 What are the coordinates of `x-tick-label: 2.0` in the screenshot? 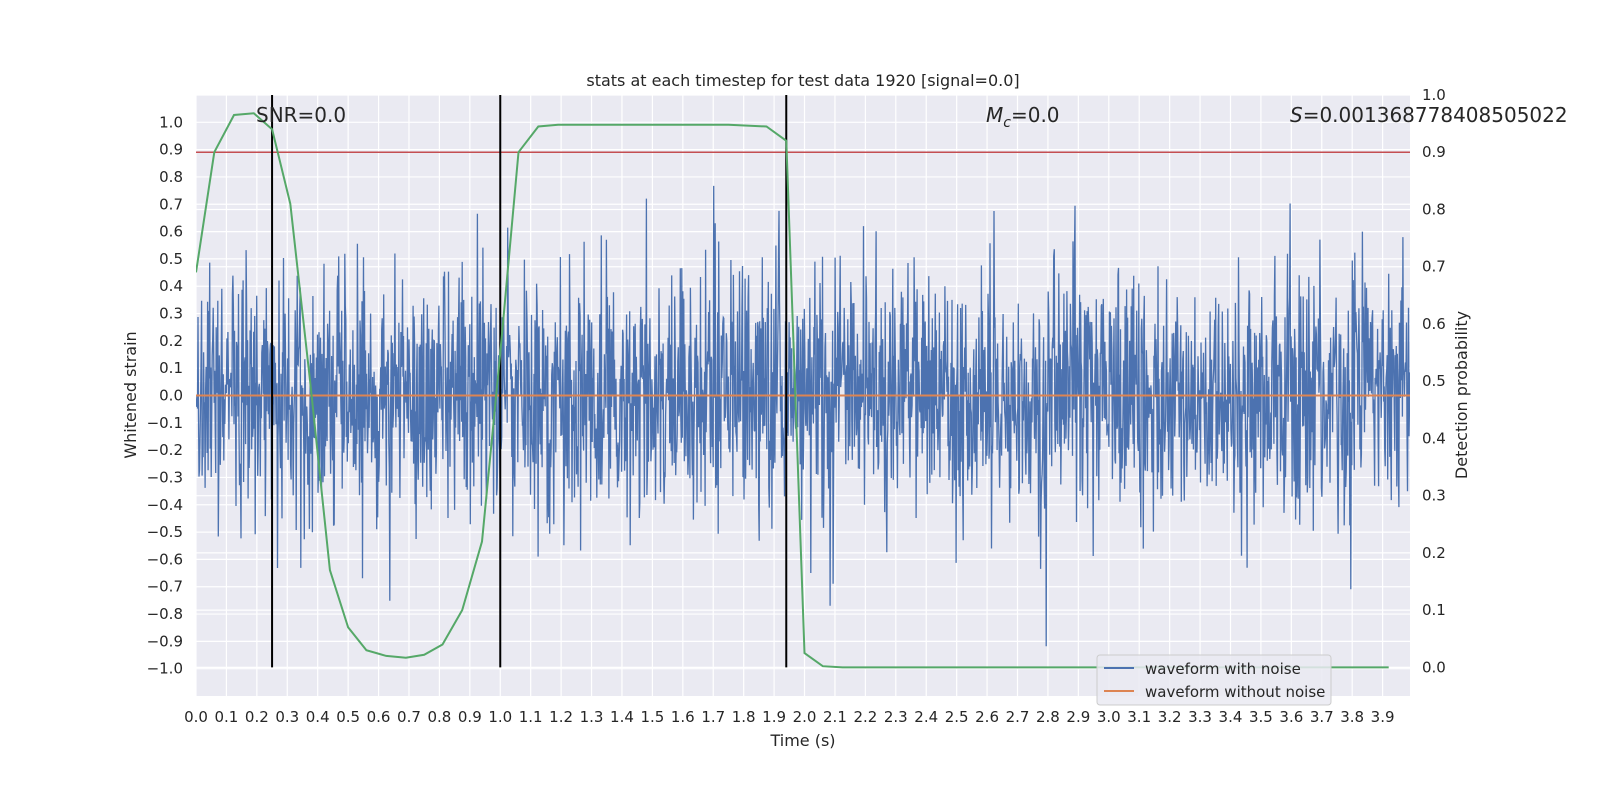 It's located at (805, 717).